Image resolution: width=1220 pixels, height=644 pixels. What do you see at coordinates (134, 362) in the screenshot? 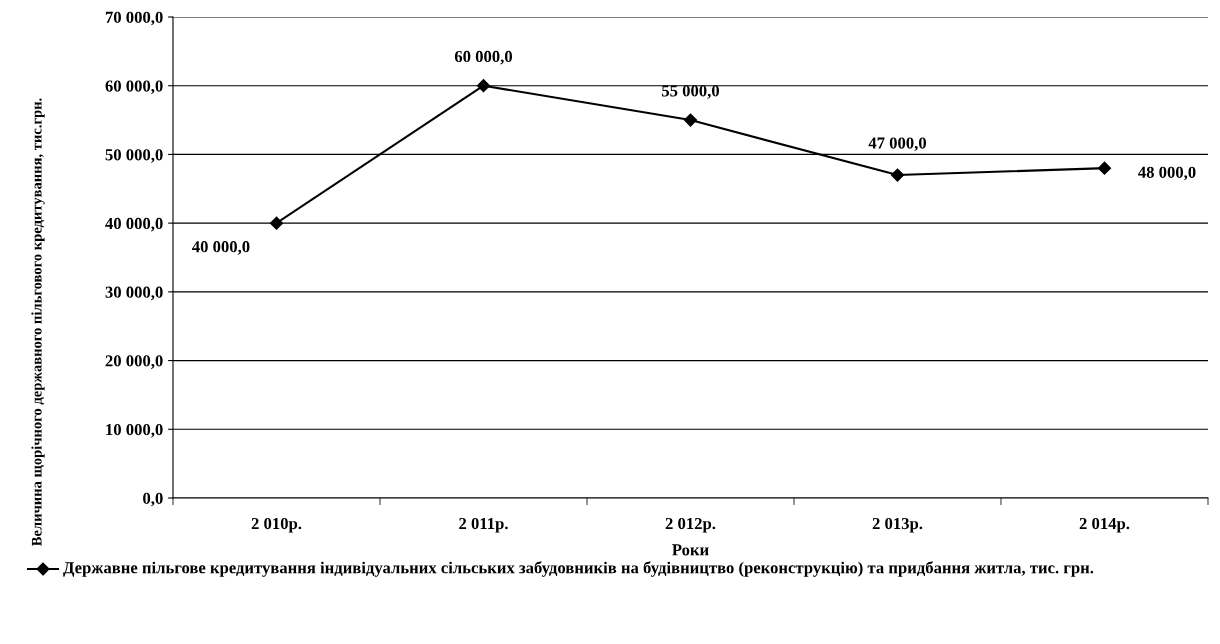
I see `y-tick-label: 20 000,0` at bounding box center [134, 362].